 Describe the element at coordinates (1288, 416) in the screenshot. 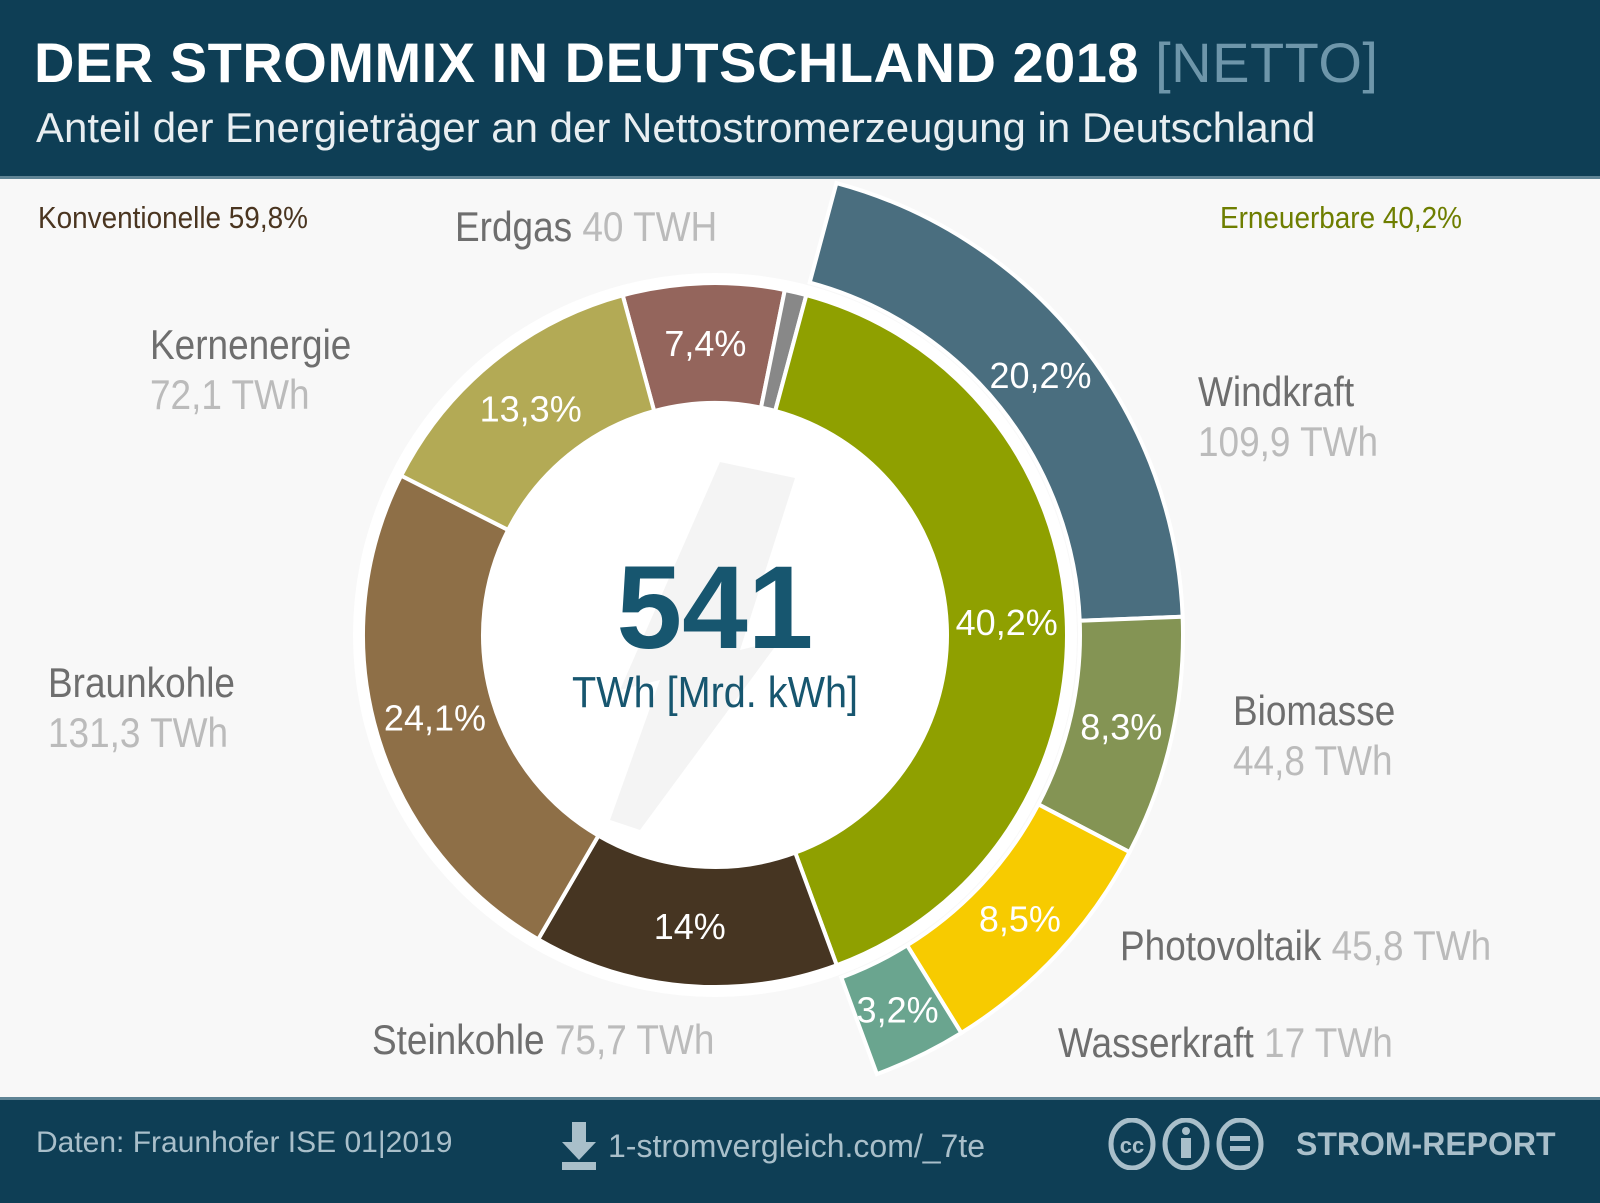

I see `label-windkraft: Windkraft 109,9 TWh` at that location.